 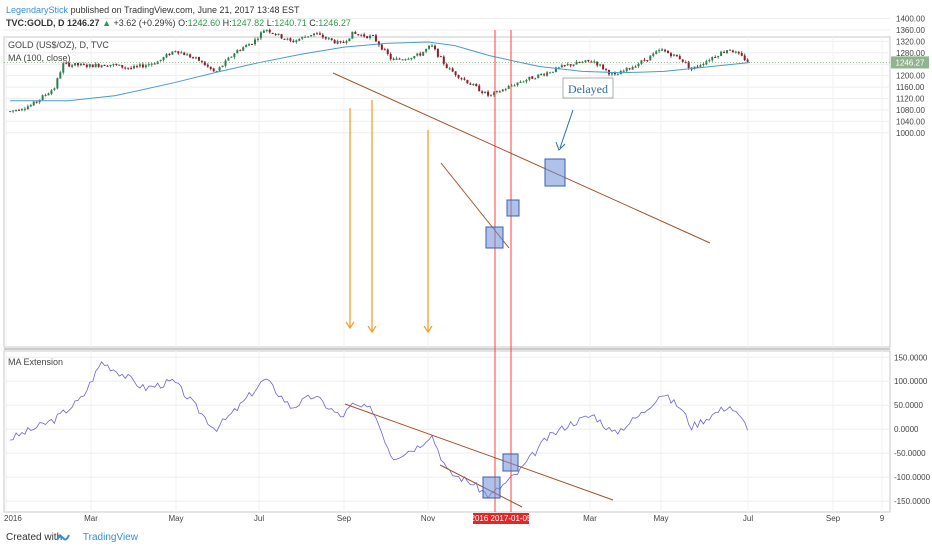 What do you see at coordinates (911, 381) in the screenshot?
I see `ext-axis-label: 100.0000` at bounding box center [911, 381].